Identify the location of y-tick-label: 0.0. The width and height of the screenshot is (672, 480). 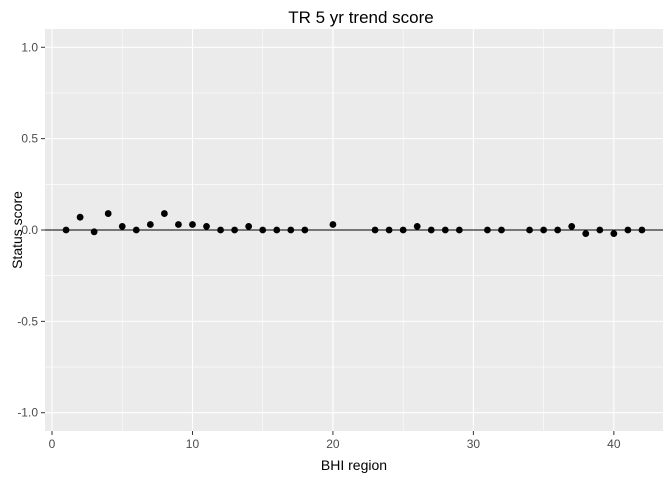
(29, 230).